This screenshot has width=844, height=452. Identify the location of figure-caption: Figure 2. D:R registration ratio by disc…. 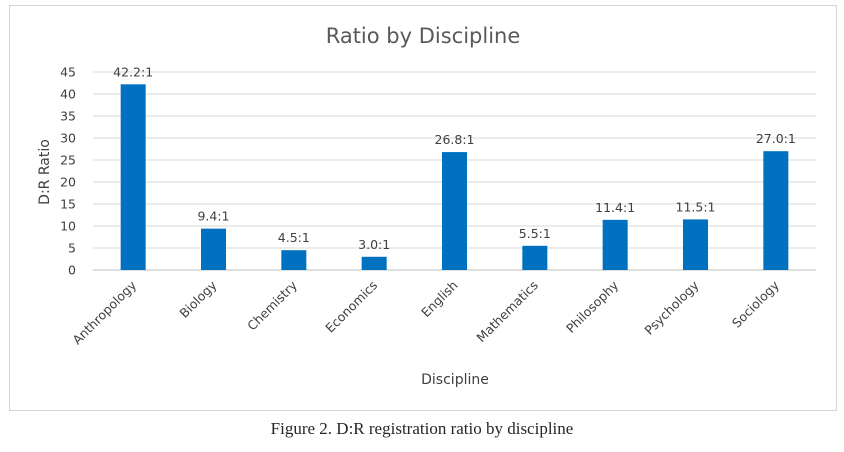
(422, 428).